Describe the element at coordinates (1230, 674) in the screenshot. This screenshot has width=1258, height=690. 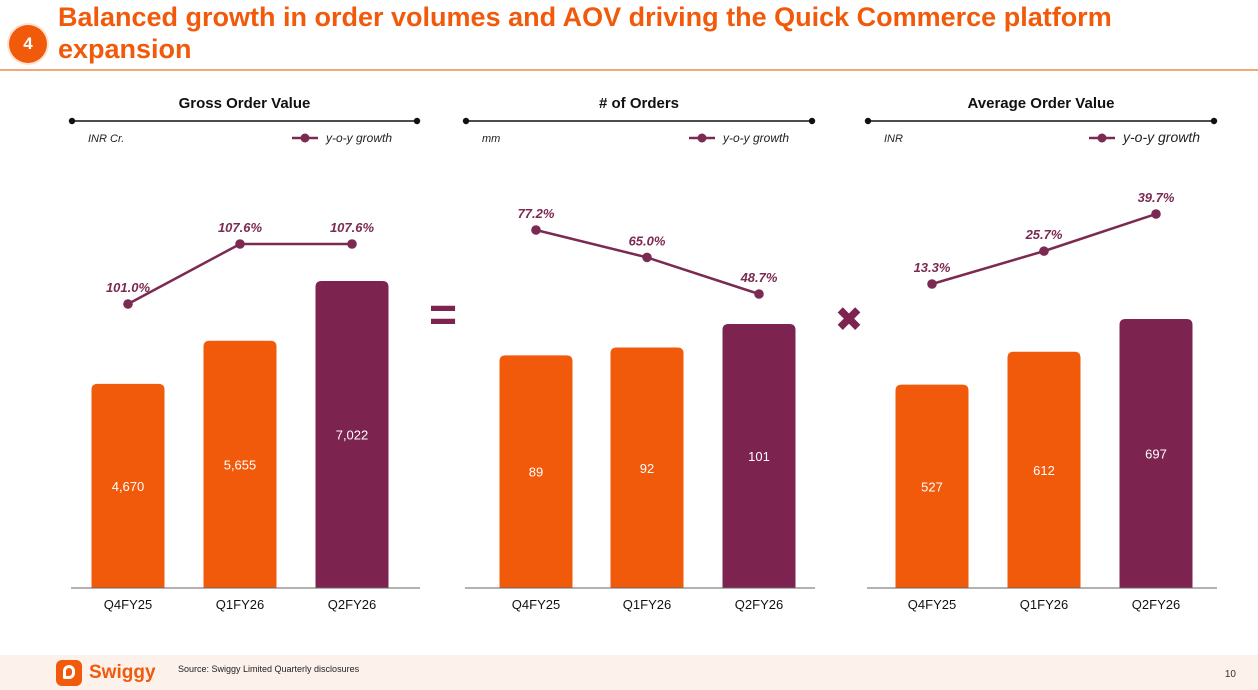
I see `page-number: 10` at that location.